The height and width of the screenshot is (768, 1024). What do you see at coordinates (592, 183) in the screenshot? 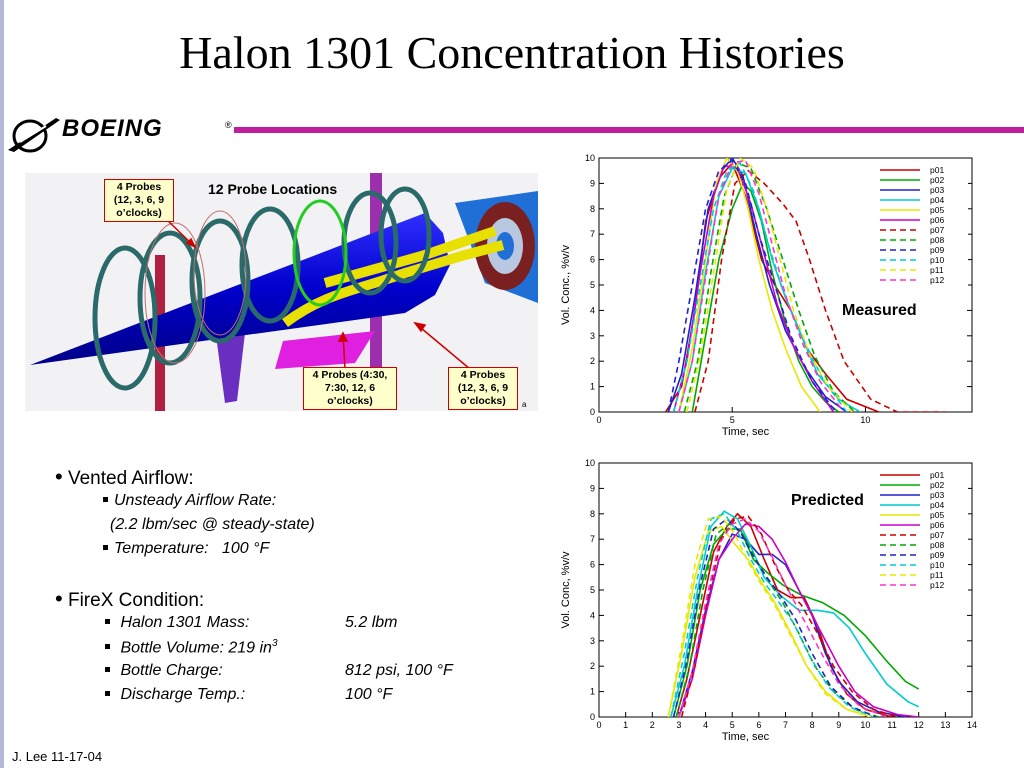
I see `y-tick-label: 9` at bounding box center [592, 183].